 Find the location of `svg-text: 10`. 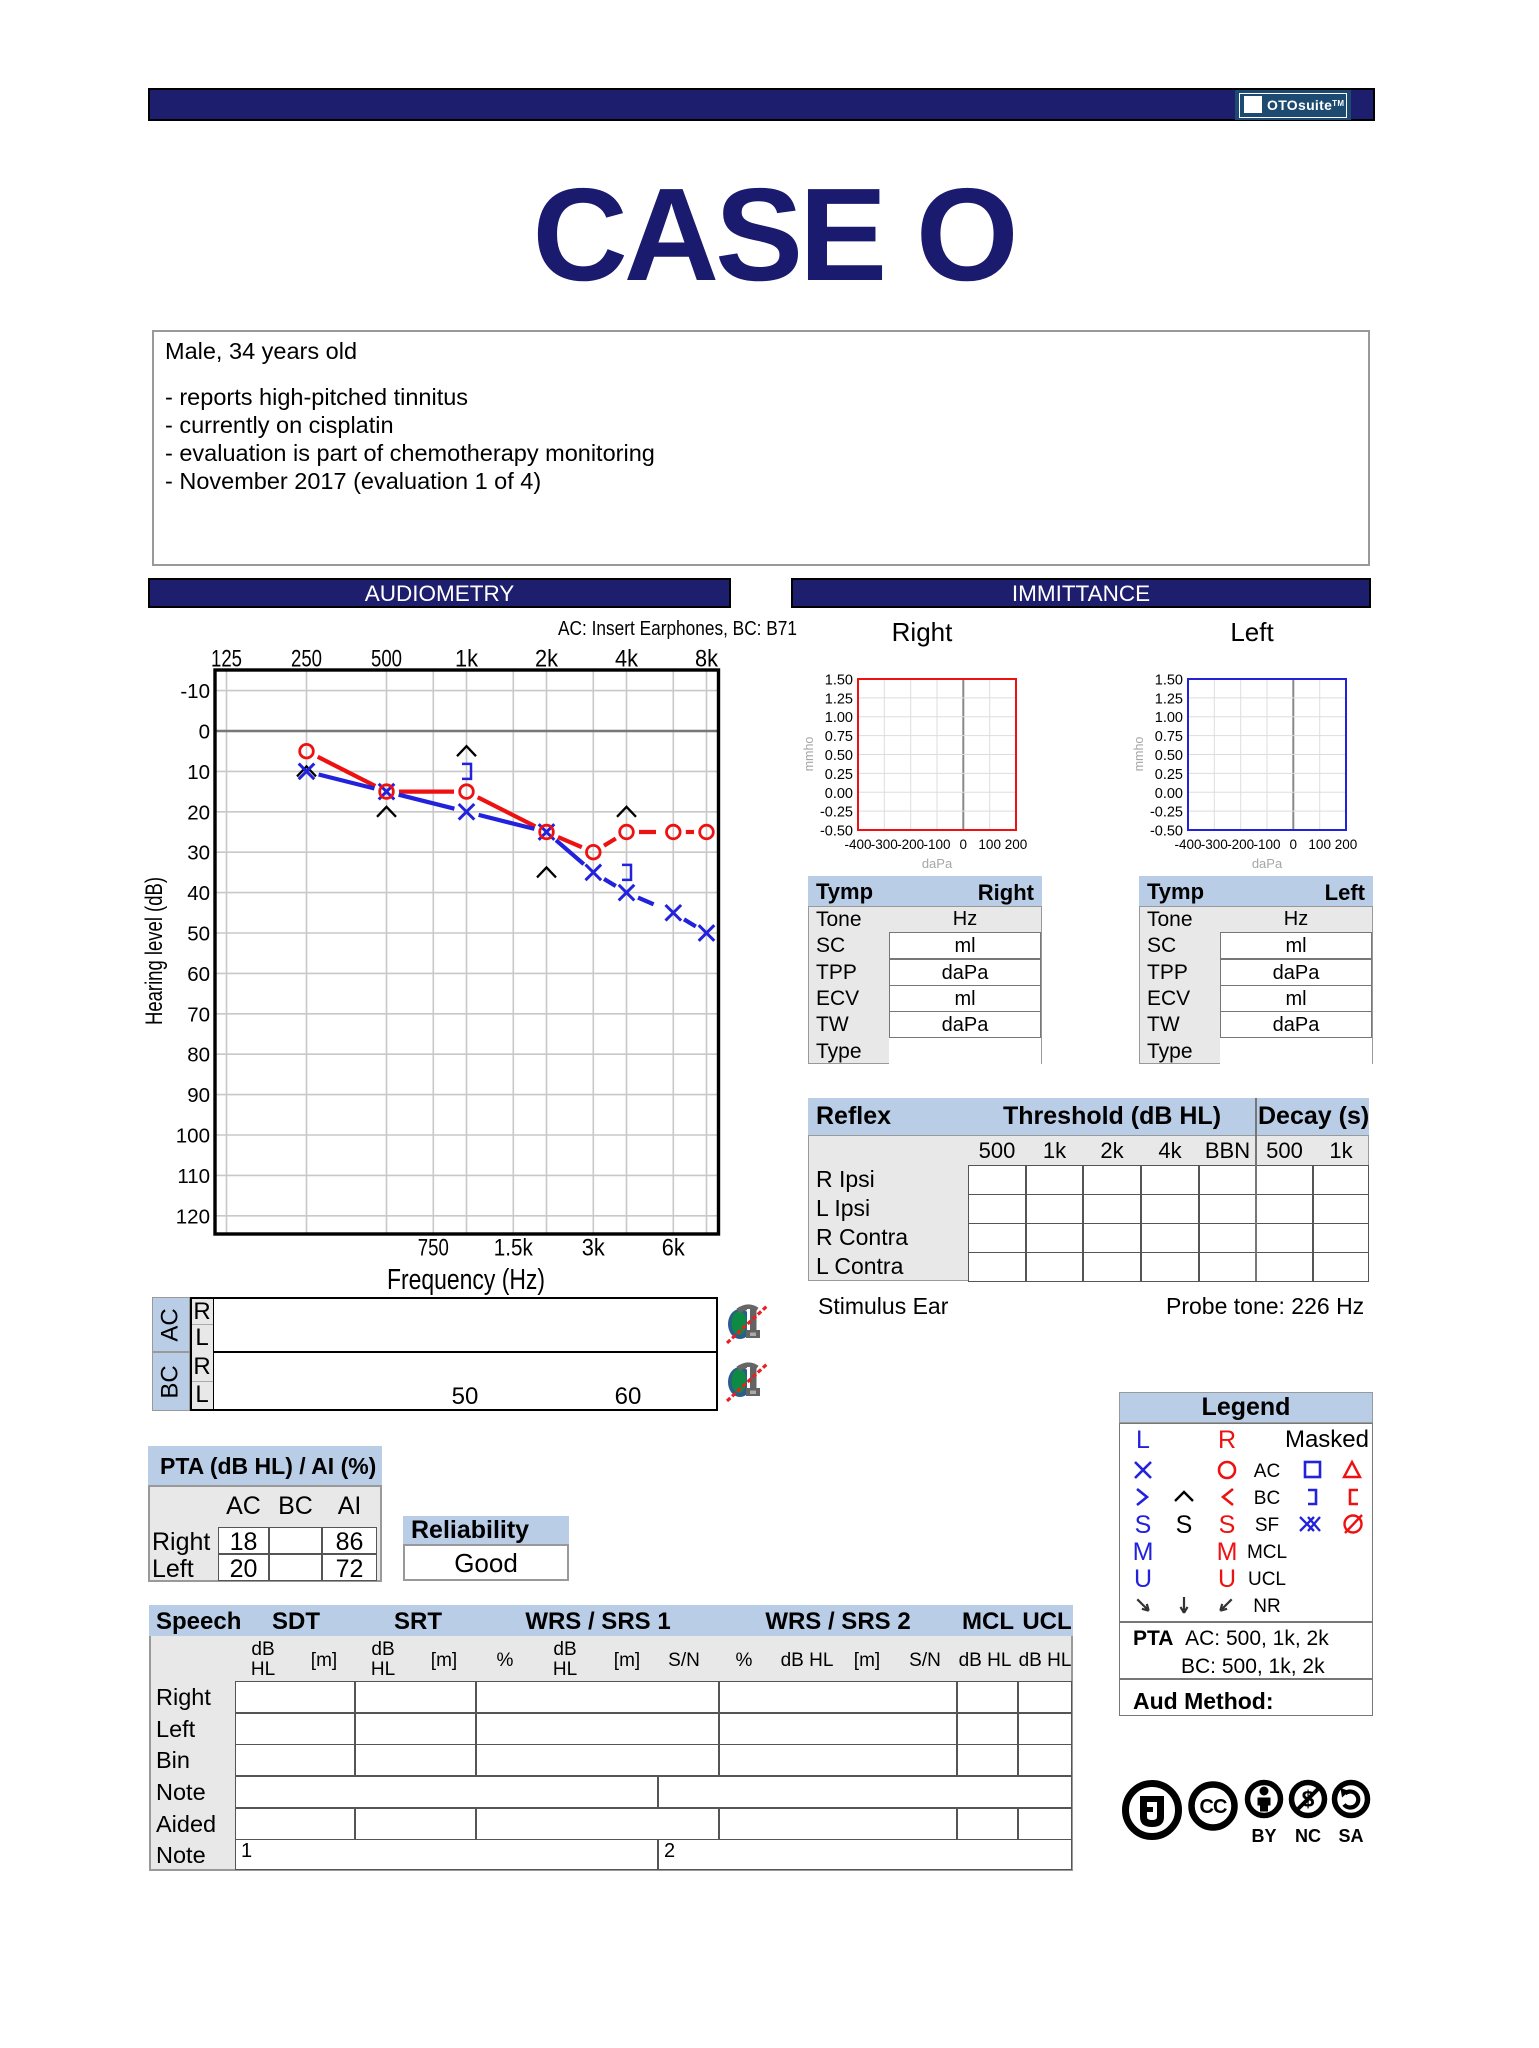

svg-text: 10 is located at coordinates (198, 772).